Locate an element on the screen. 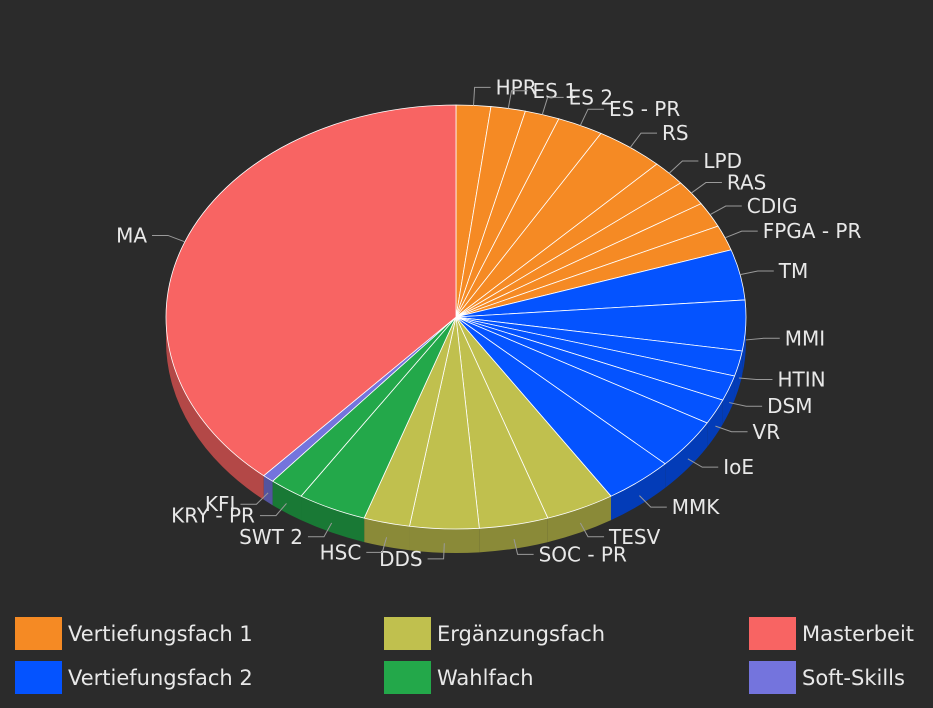  slice-label-kry-pr: KRY - PR is located at coordinates (213, 516).